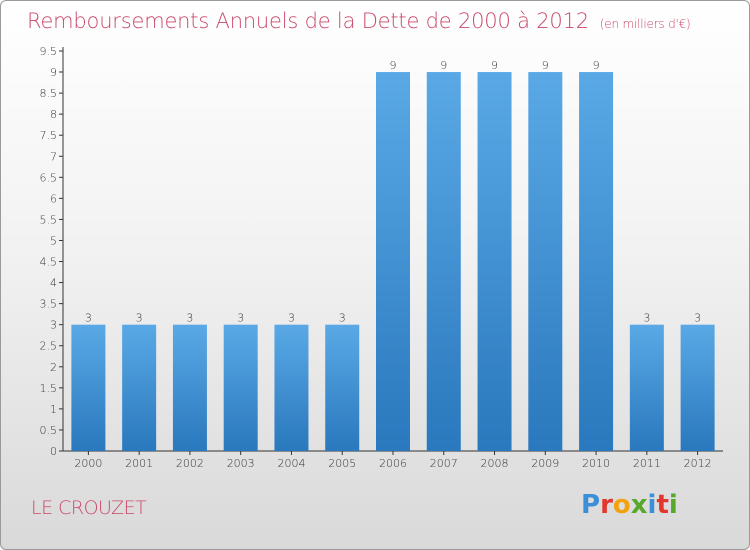 The height and width of the screenshot is (550, 750). Describe the element at coordinates (53, 156) in the screenshot. I see `y-tick-label: 7` at that location.